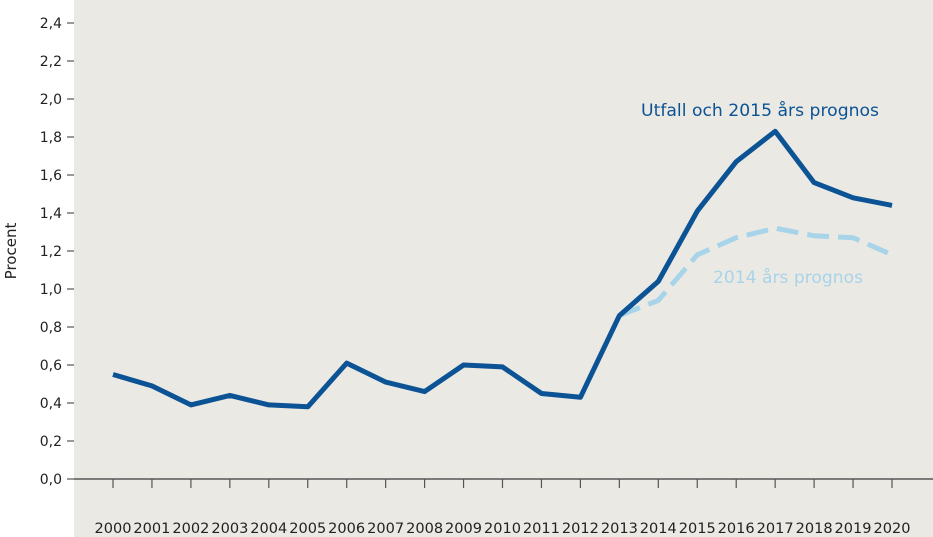  Describe the element at coordinates (502, 529) in the screenshot. I see `x-tick-label: 2010` at that location.